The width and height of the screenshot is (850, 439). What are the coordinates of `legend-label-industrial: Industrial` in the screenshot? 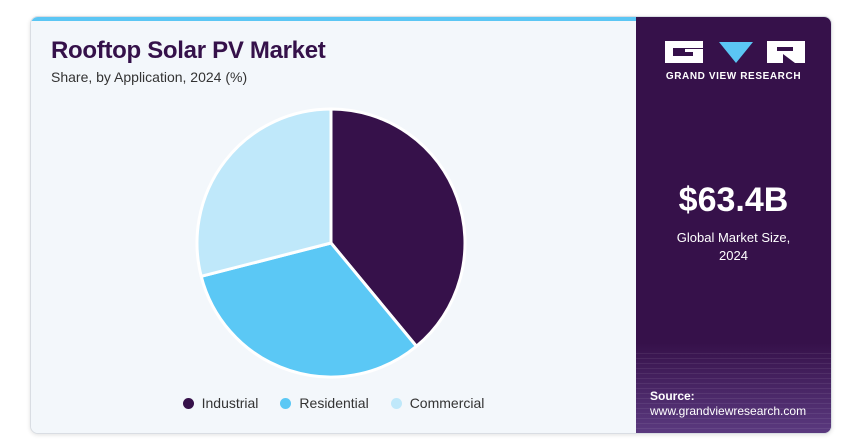 It's located at (230, 403).